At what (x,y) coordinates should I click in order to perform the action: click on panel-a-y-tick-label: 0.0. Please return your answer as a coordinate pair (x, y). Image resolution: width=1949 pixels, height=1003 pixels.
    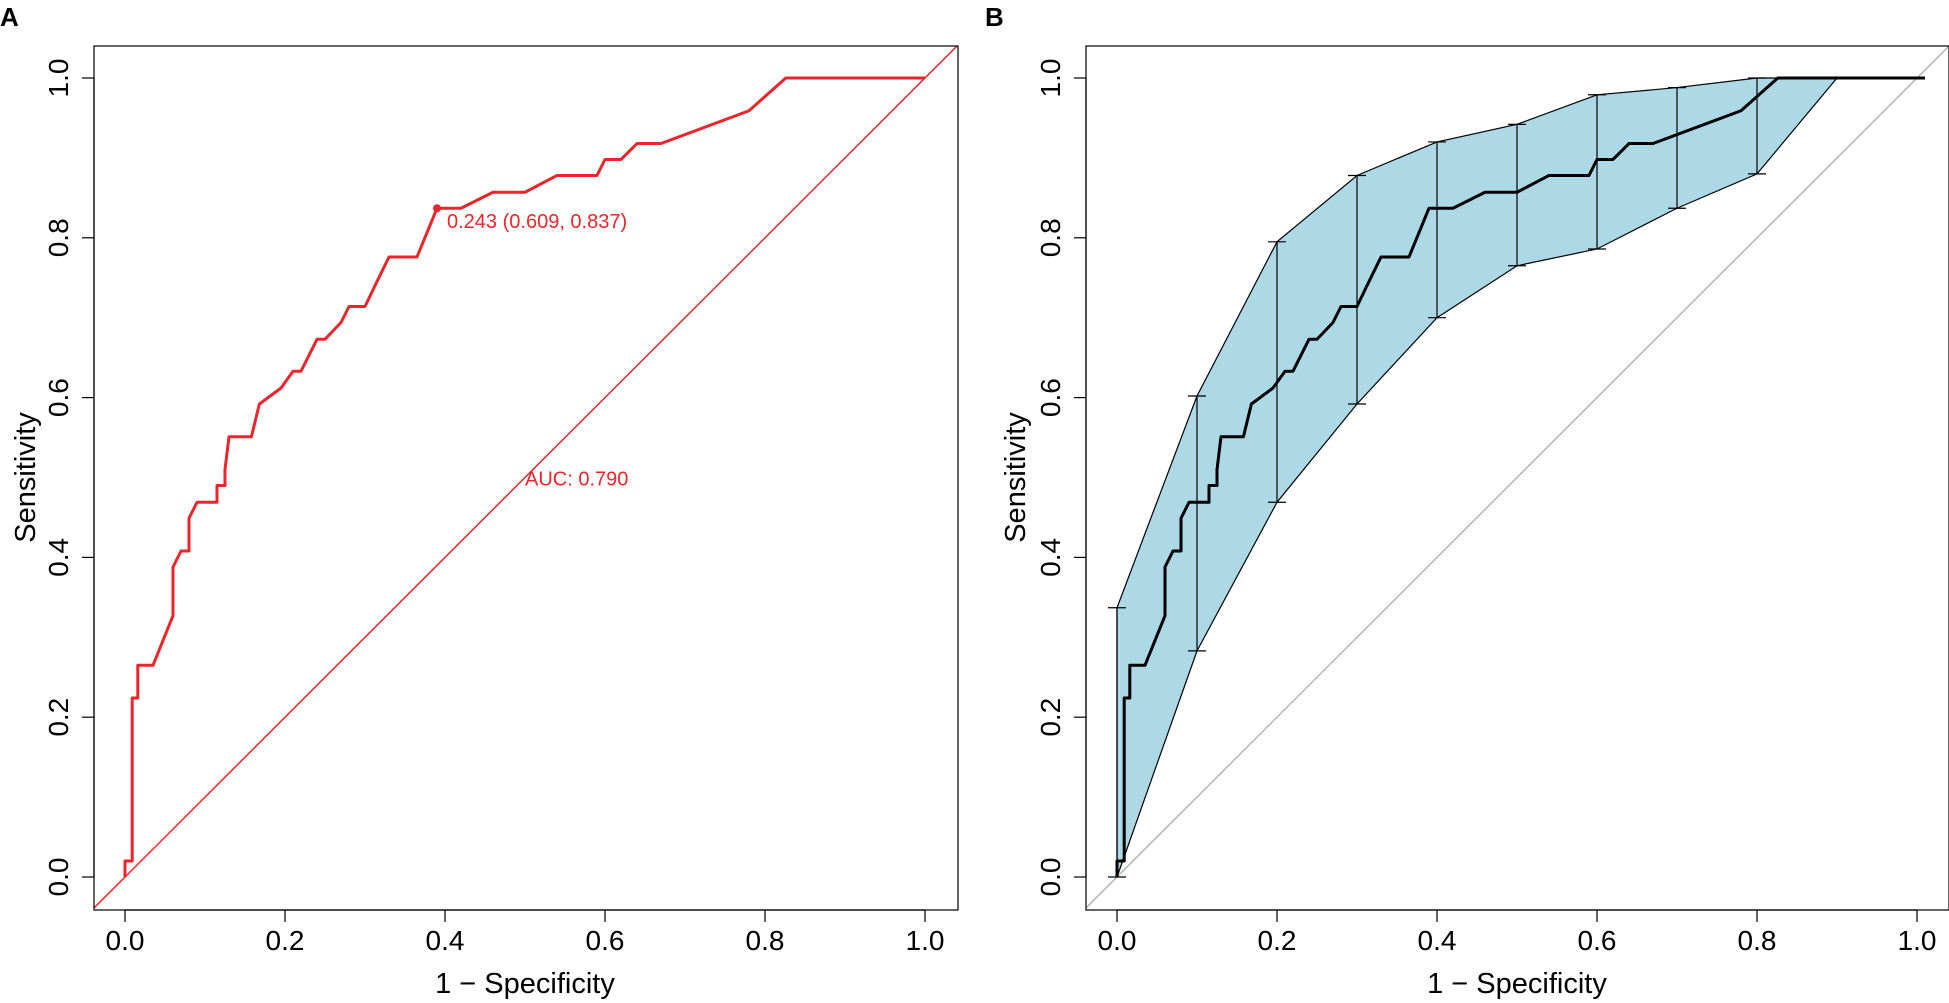
    Looking at the image, I should click on (58, 877).